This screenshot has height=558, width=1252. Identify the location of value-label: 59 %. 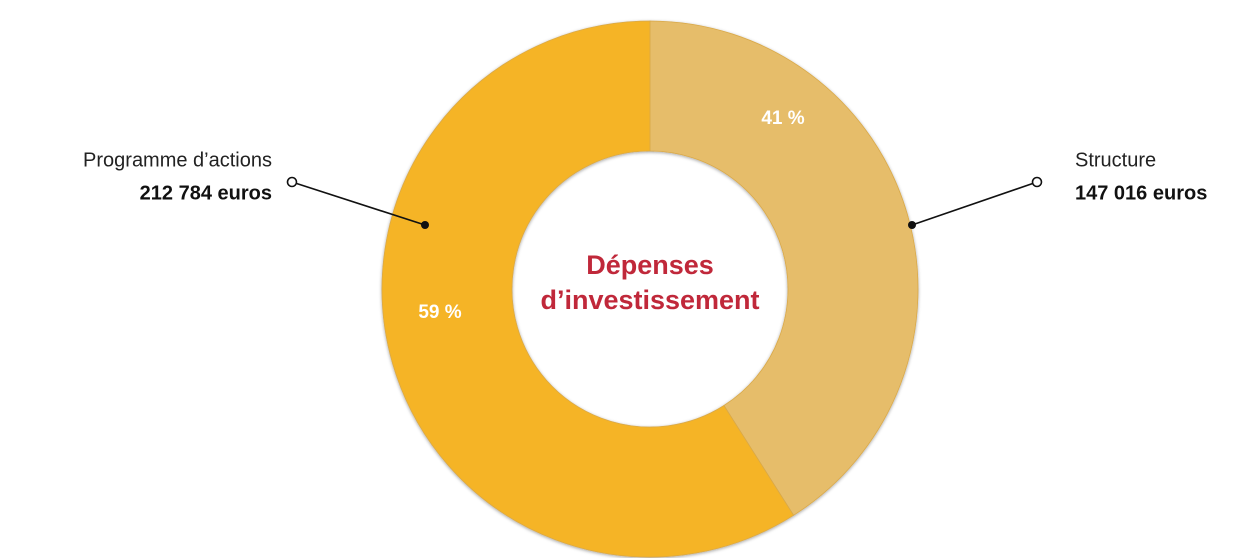
(439, 312).